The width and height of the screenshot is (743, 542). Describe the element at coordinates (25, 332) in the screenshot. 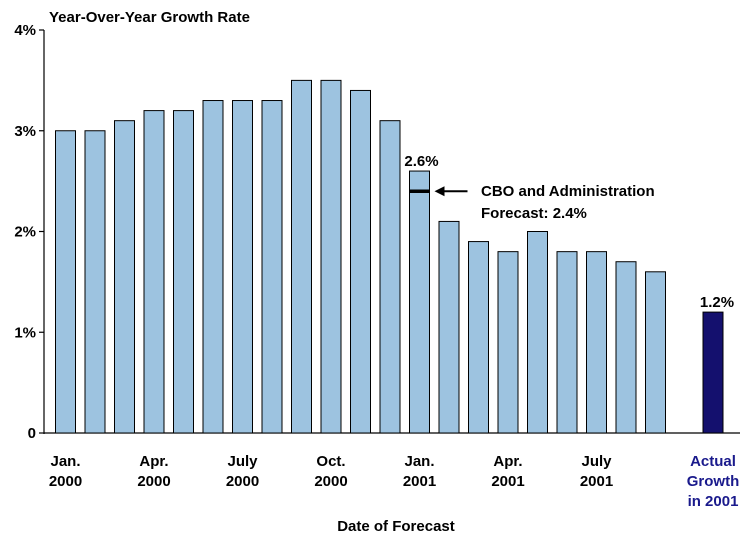

I see `y-tick-label: 1%` at that location.